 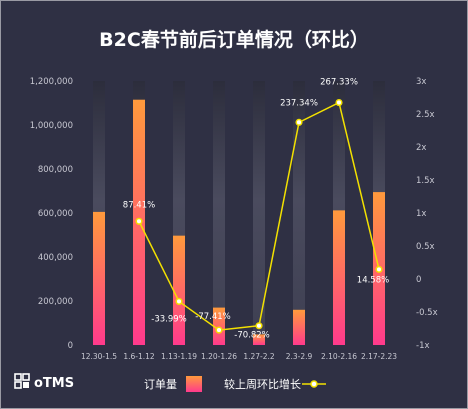 I want to click on growth-data-label: 14.58%, so click(x=373, y=280).